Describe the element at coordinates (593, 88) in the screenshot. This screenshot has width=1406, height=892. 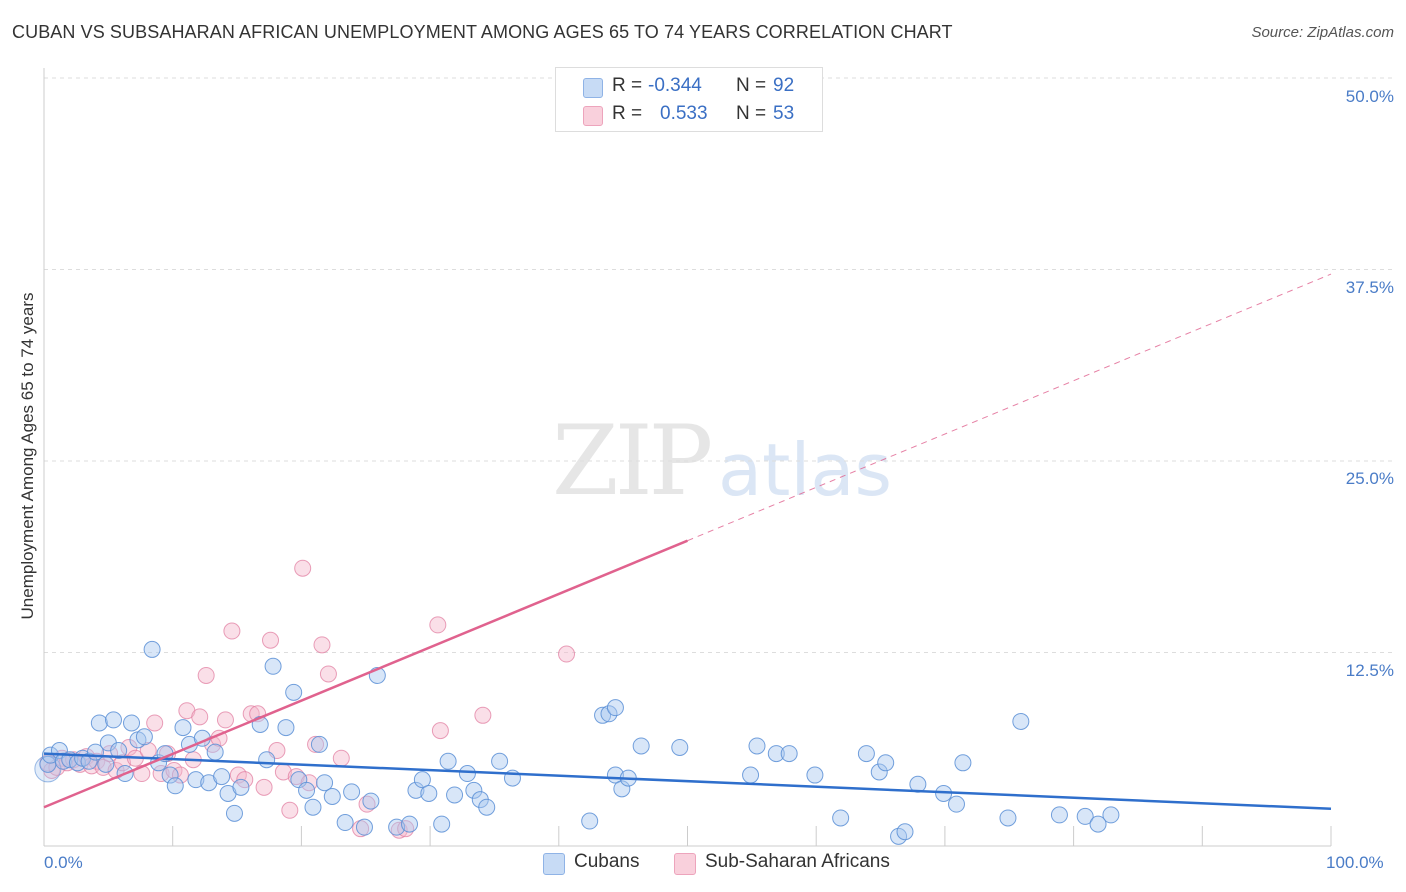
I see `legend-swatch-cubans` at that location.